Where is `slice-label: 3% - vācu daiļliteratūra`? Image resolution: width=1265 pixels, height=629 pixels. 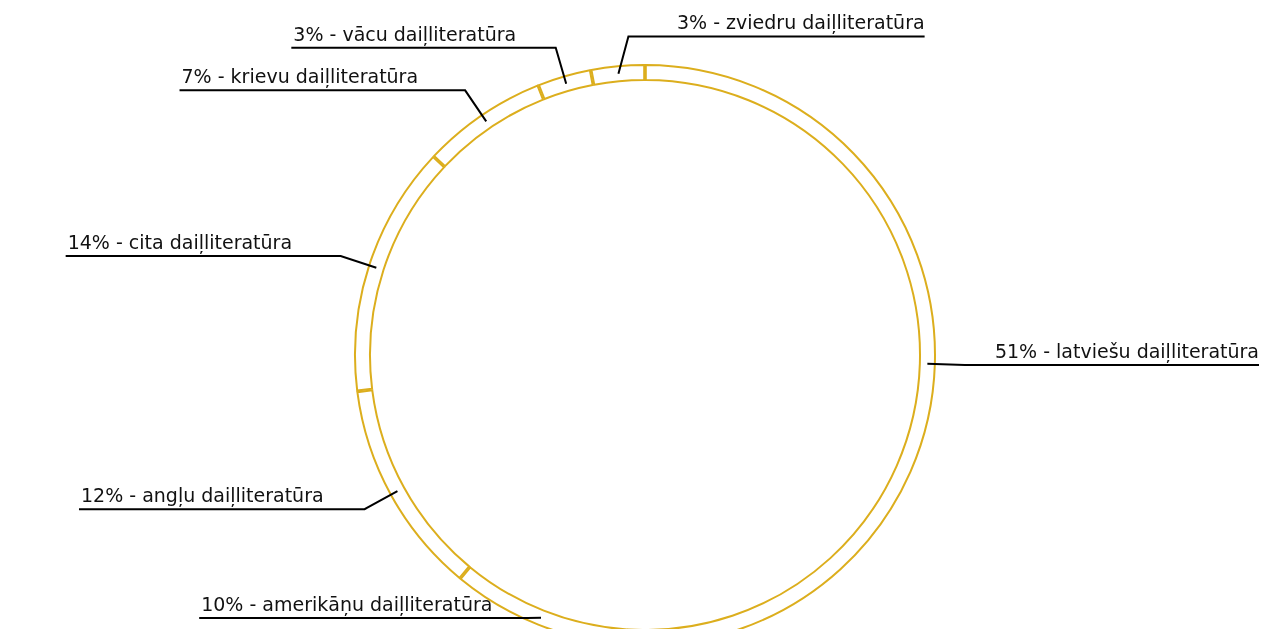
slice-label: 3% - vācu daiļliteratūra is located at coordinates (405, 34).